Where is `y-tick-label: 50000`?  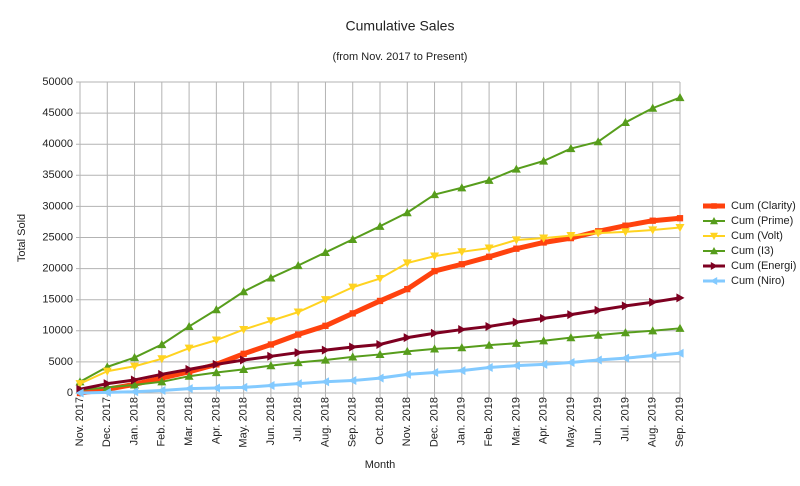 y-tick-label: 50000 is located at coordinates (57, 82).